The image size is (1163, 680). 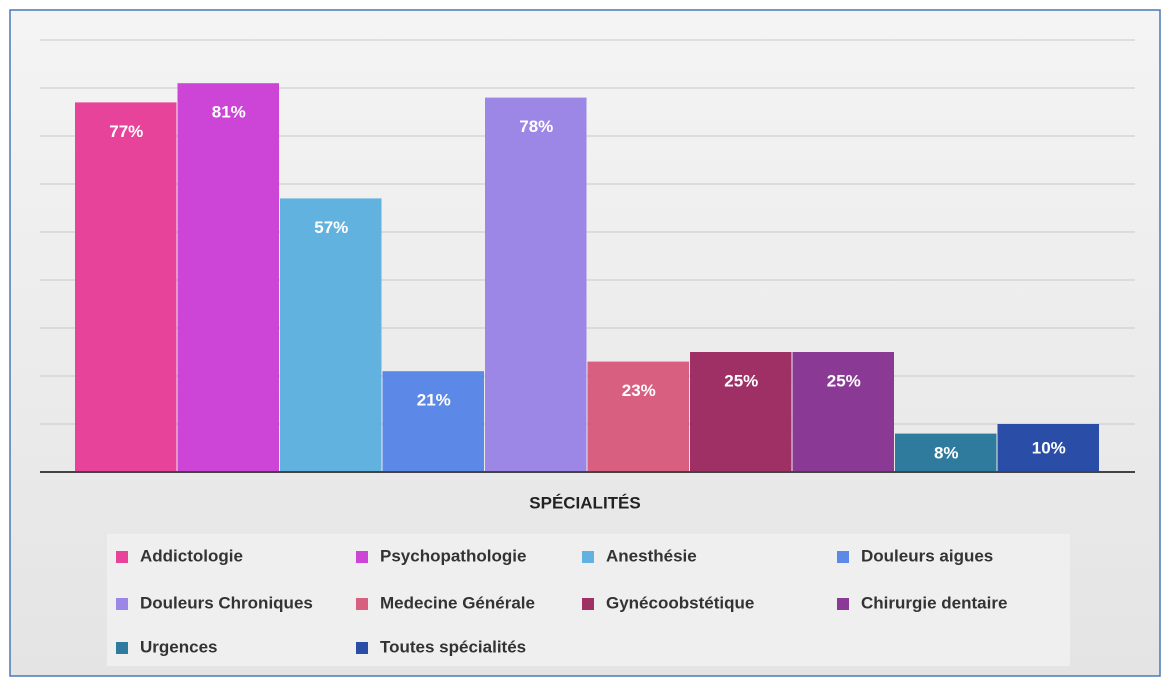 What do you see at coordinates (651, 555) in the screenshot?
I see `legend-label: Anesthésie` at bounding box center [651, 555].